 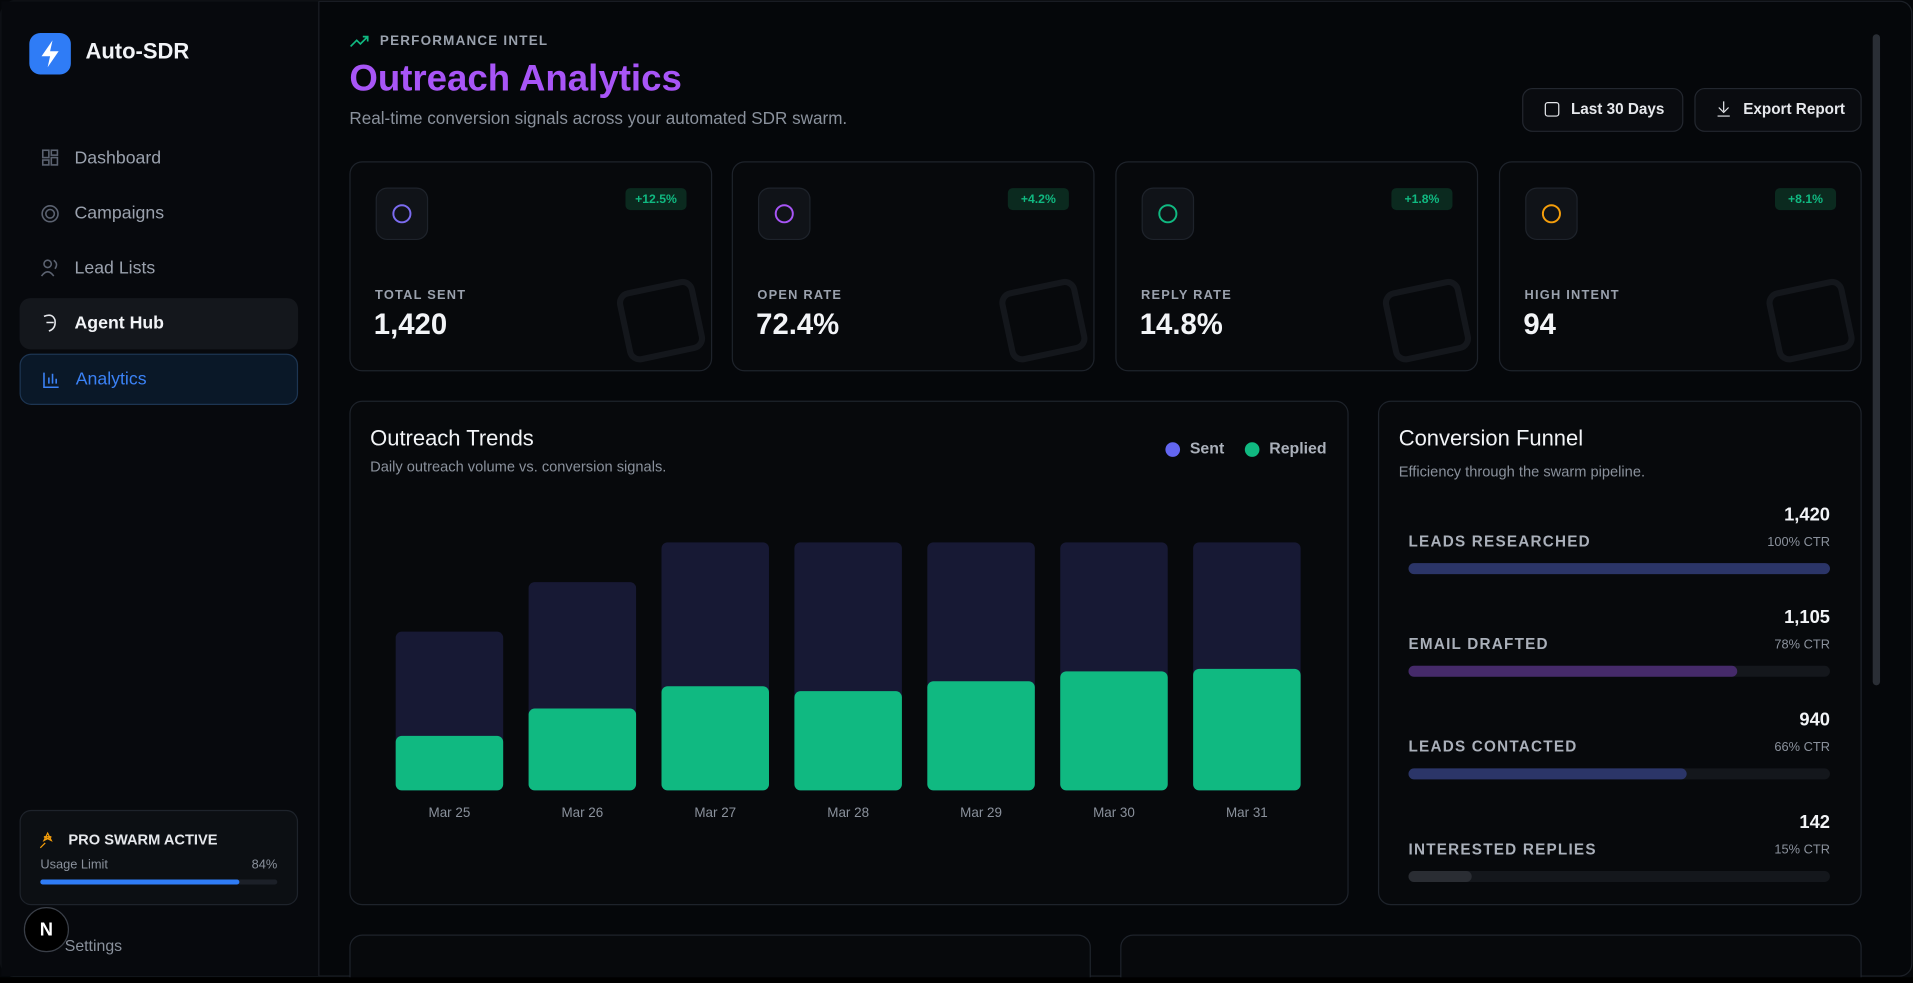 I want to click on nav-active-bg, so click(x=159, y=324).